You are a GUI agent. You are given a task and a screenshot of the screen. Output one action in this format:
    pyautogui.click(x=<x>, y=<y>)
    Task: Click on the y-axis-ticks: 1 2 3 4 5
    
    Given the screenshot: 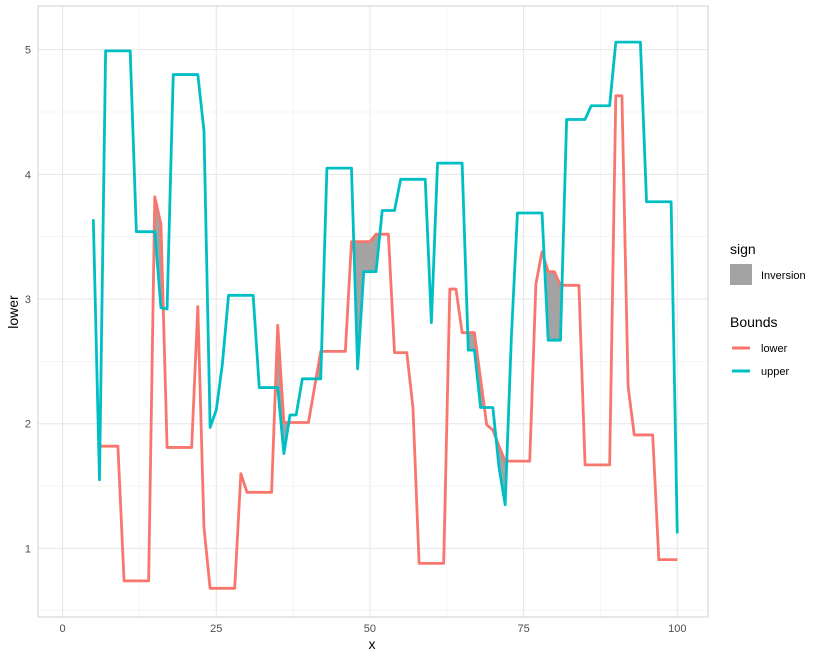 What is the action you would take?
    pyautogui.click(x=28, y=300)
    